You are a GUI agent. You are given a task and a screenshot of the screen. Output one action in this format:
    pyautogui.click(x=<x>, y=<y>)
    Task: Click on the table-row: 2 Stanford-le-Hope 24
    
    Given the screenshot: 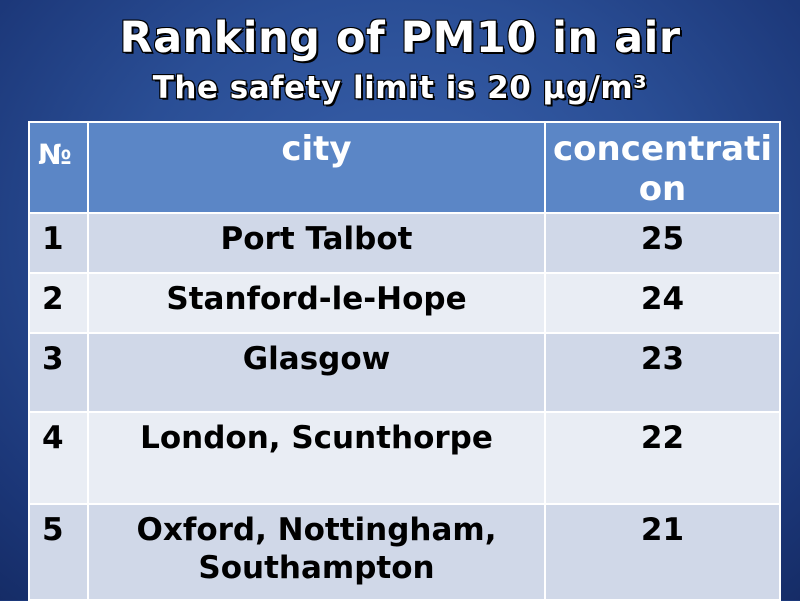 What is the action you would take?
    pyautogui.click(x=404, y=303)
    